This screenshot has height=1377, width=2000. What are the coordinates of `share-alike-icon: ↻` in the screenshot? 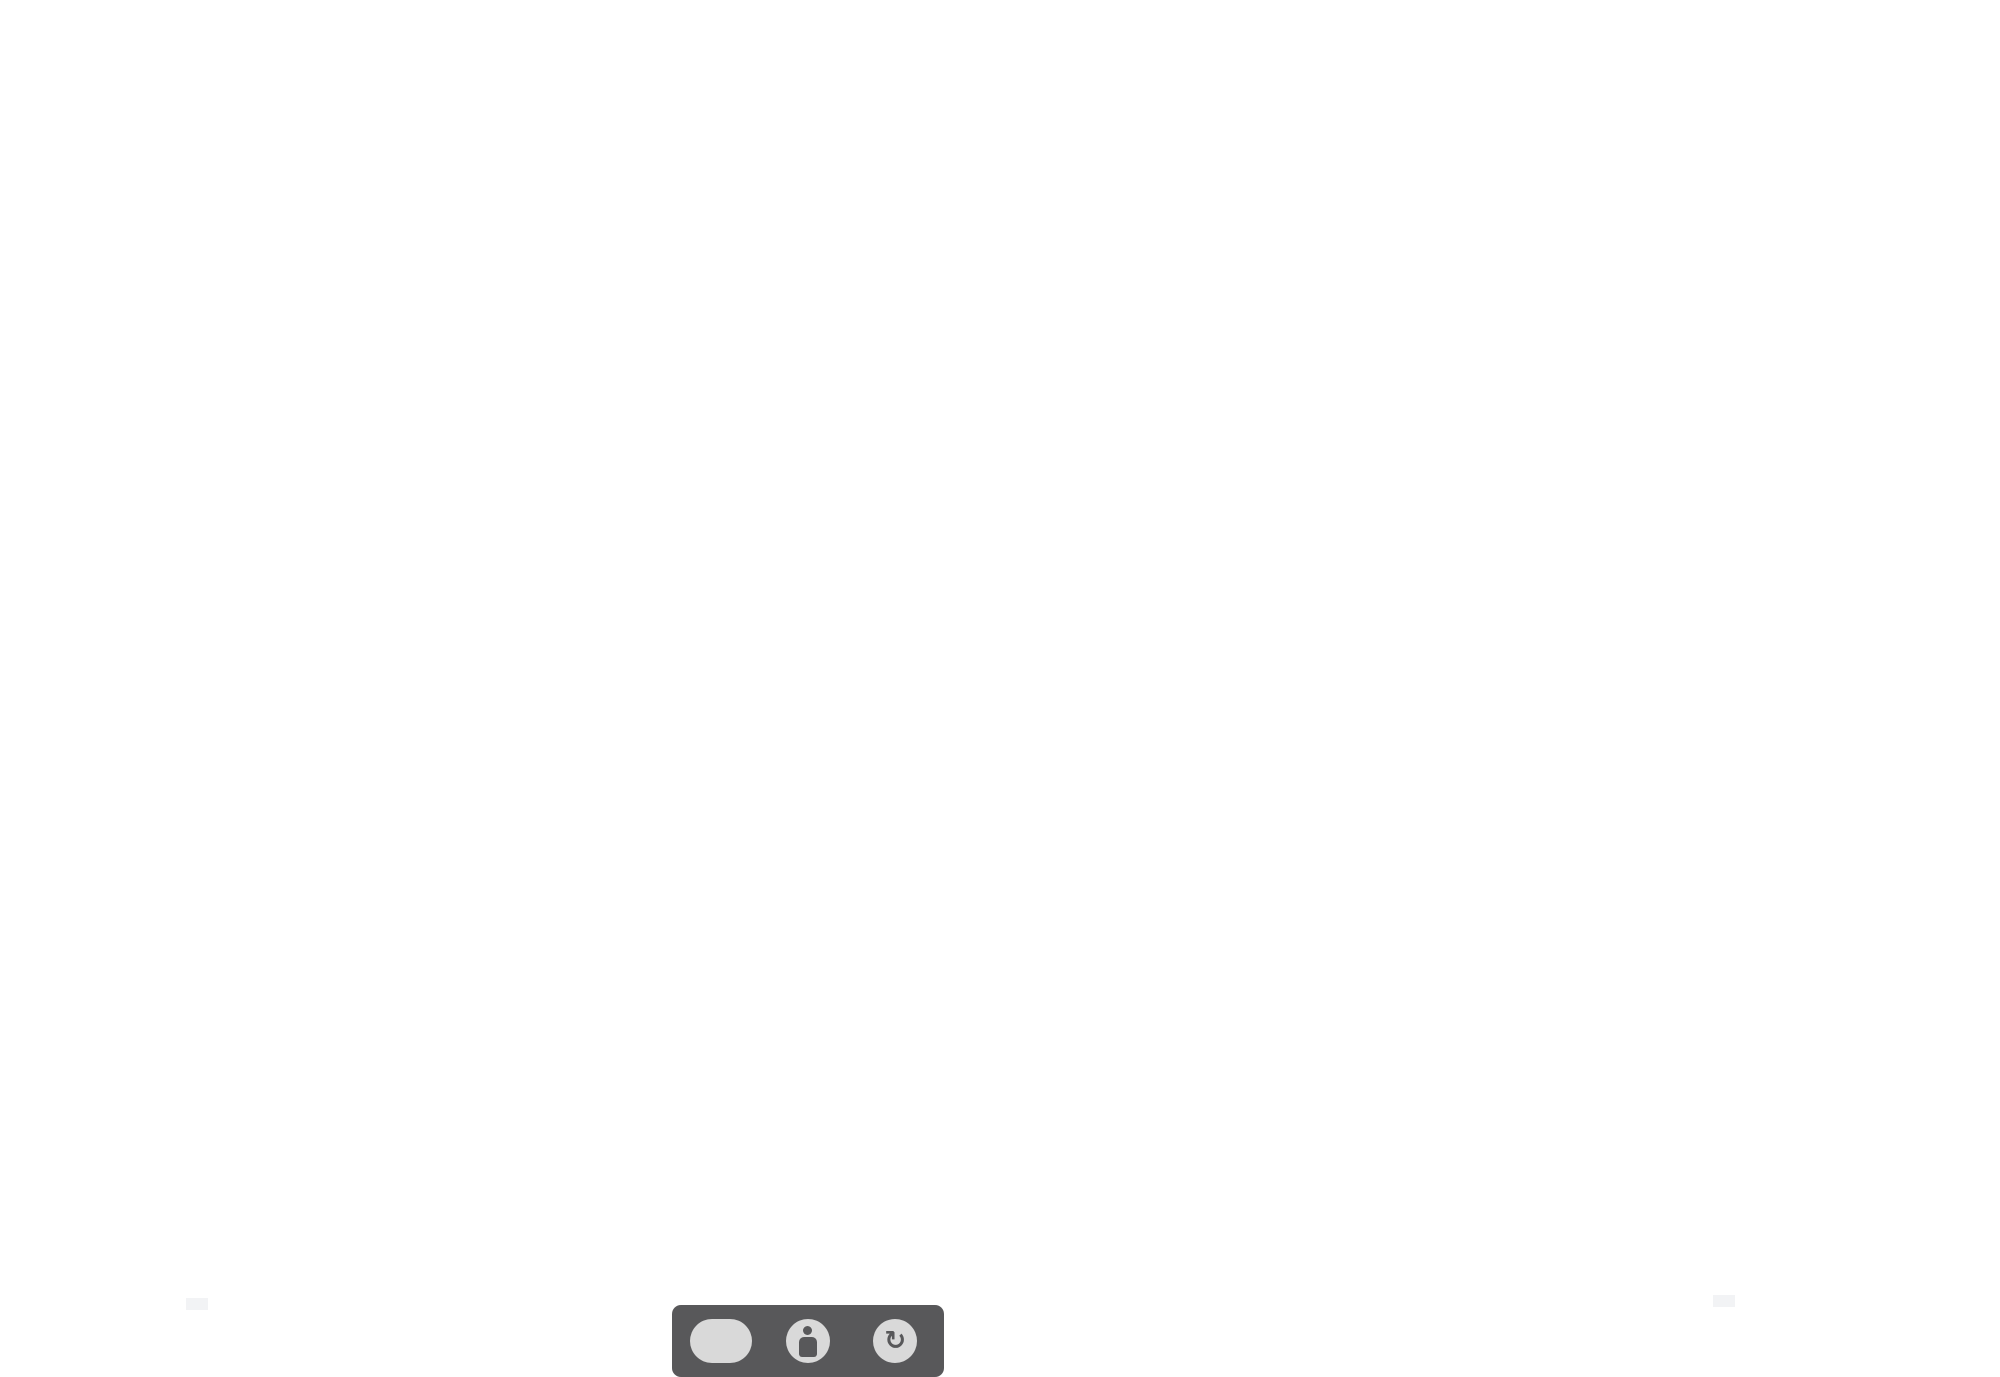 It's located at (895, 1341).